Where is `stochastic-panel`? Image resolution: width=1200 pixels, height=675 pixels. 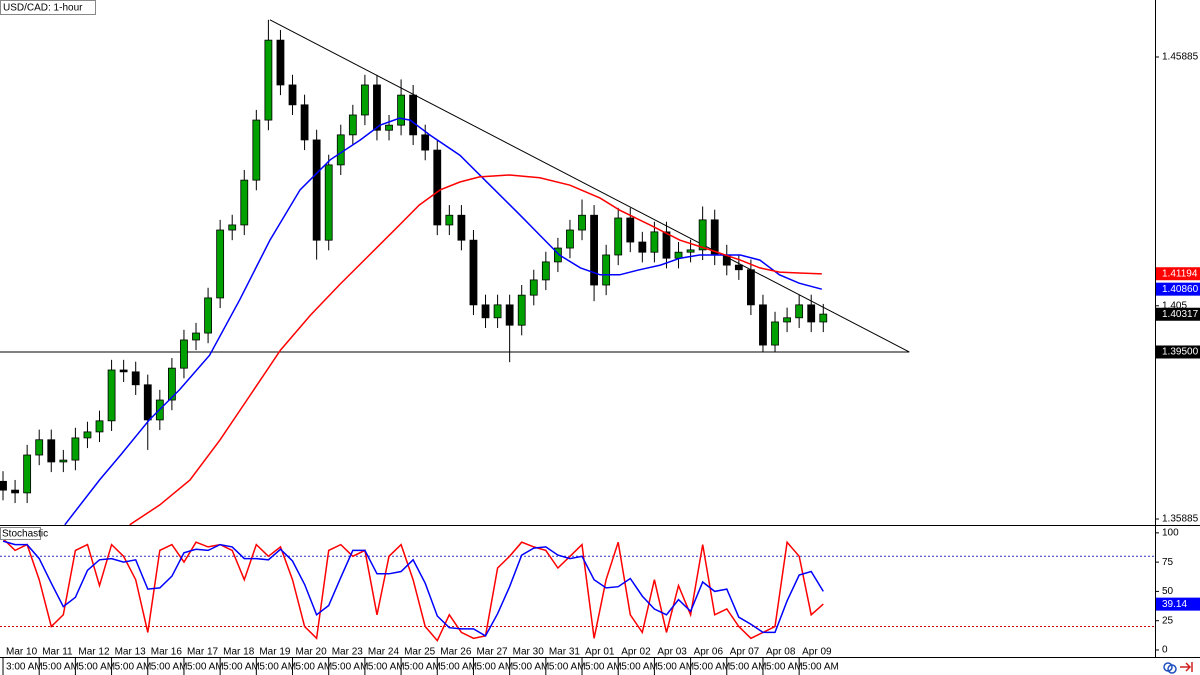
stochastic-panel is located at coordinates (577, 590).